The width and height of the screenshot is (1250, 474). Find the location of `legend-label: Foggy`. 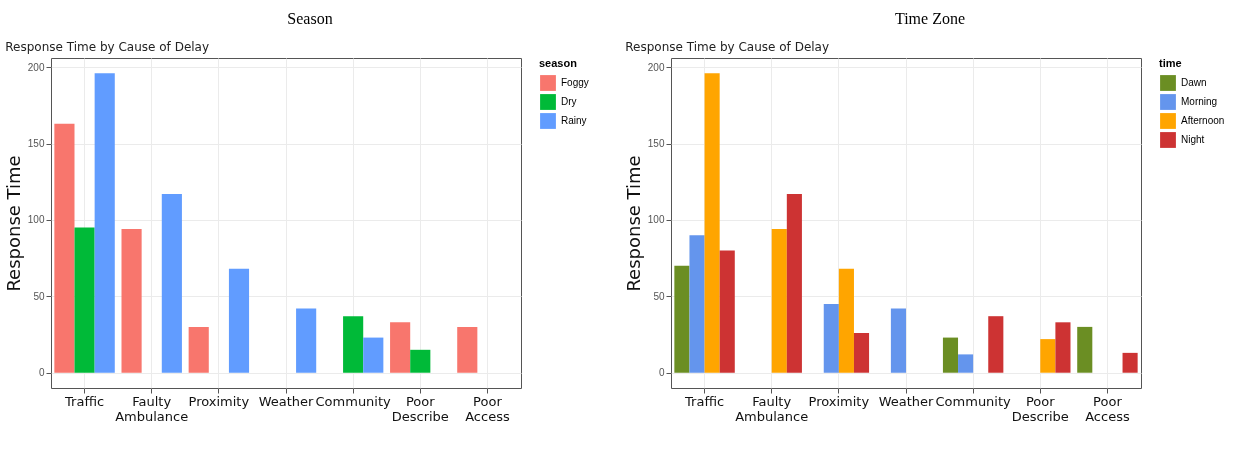

legend-label: Foggy is located at coordinates (575, 82).